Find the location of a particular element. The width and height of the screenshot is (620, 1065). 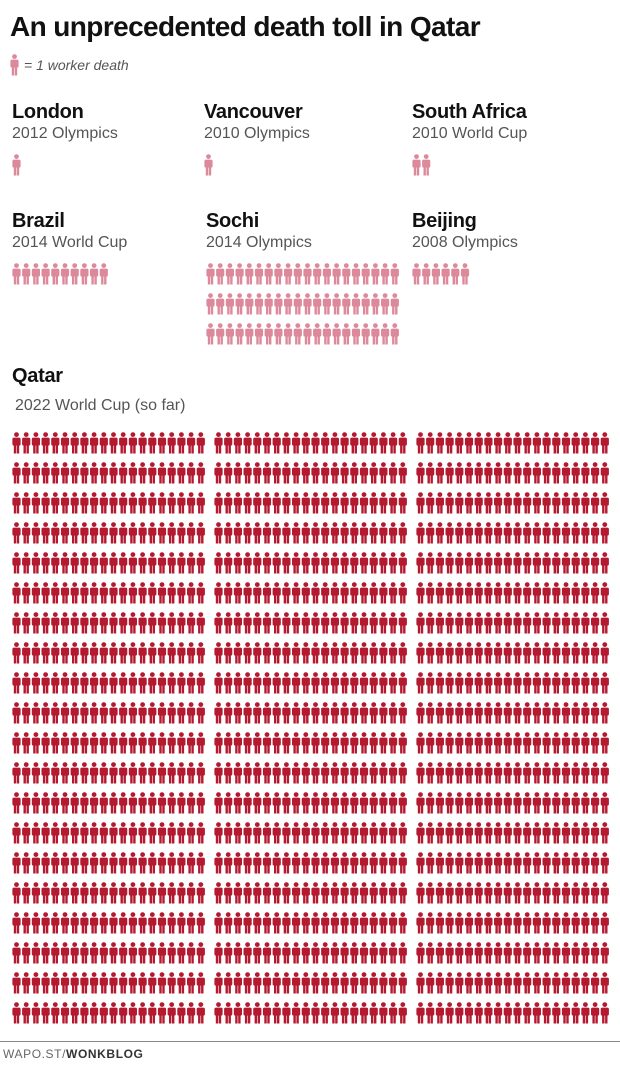

event-subtitle: 2010 World Cup is located at coordinates (470, 133).